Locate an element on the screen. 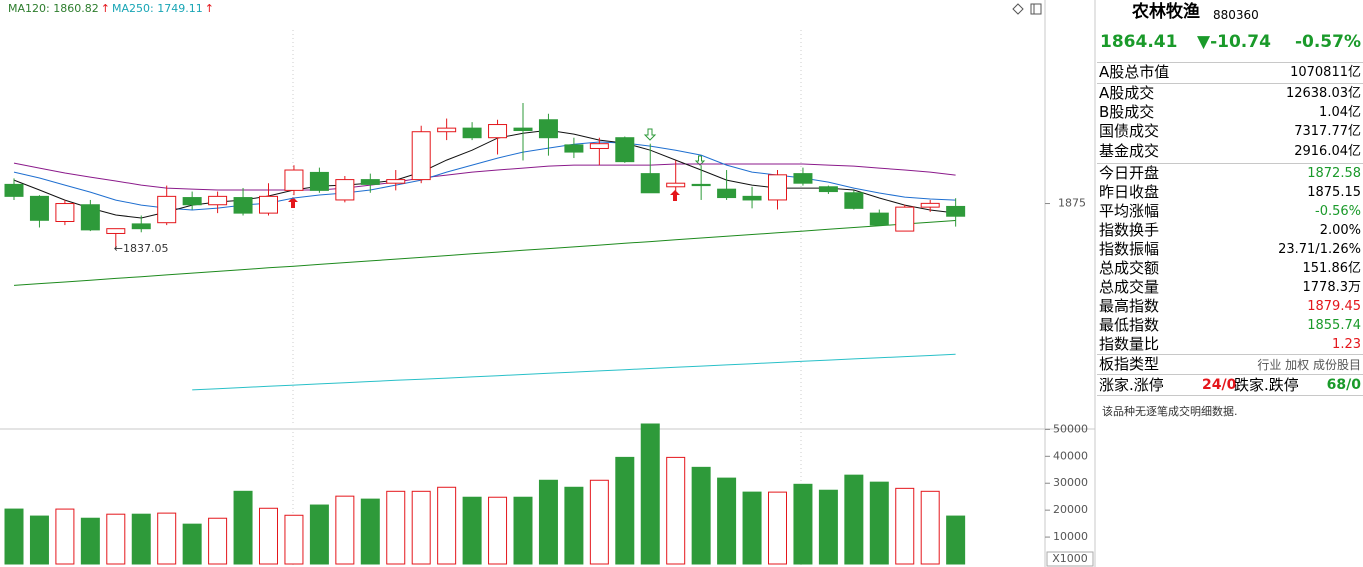 The width and height of the screenshot is (1363, 567). breadth-label: 跌家.跌停 is located at coordinates (1266, 385).